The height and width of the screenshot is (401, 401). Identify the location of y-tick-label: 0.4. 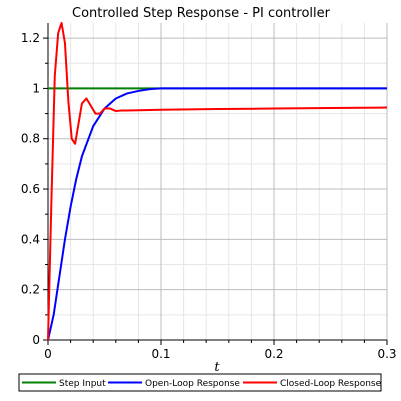
(30, 239).